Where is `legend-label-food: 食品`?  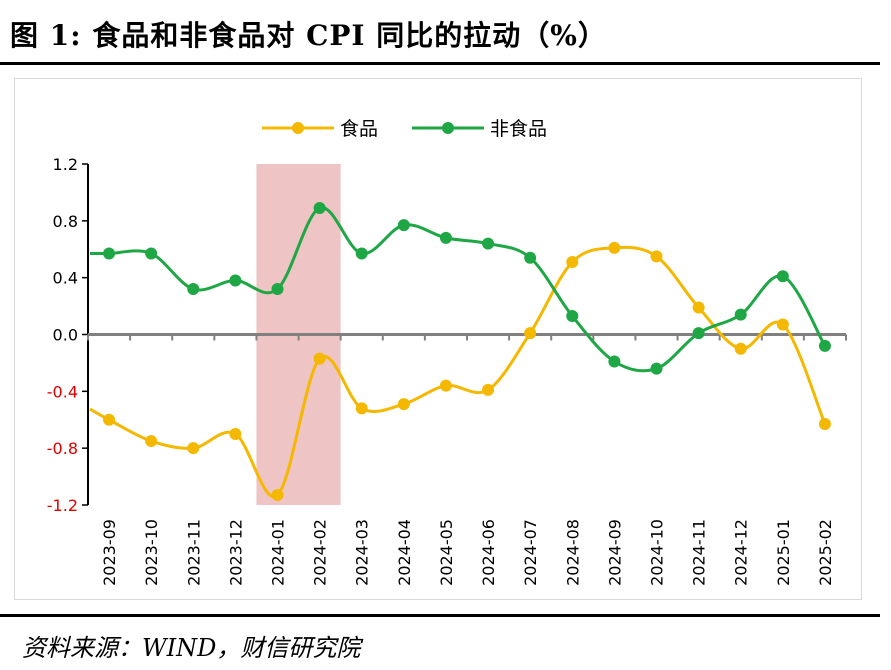 legend-label-food: 食品 is located at coordinates (359, 129).